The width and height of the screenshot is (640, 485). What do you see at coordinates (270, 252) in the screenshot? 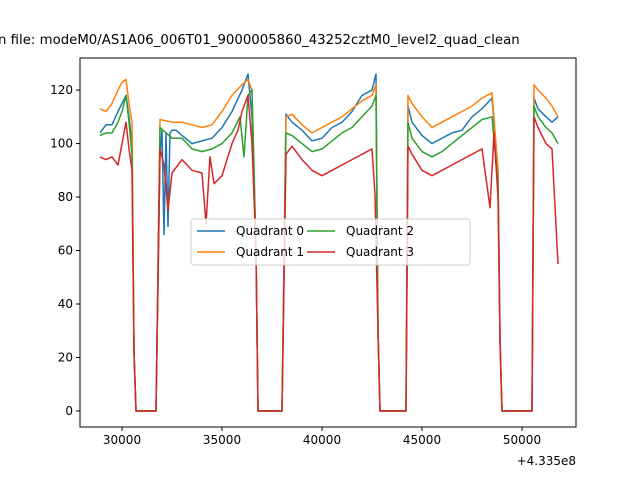
I see `legend-label-quadrant-1: Quadrant 1` at bounding box center [270, 252].